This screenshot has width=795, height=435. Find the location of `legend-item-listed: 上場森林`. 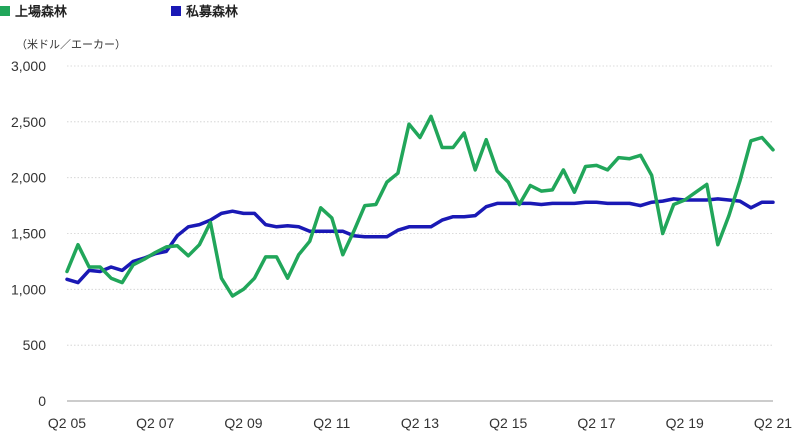

legend-item-listed: 上場森林 is located at coordinates (33, 10).